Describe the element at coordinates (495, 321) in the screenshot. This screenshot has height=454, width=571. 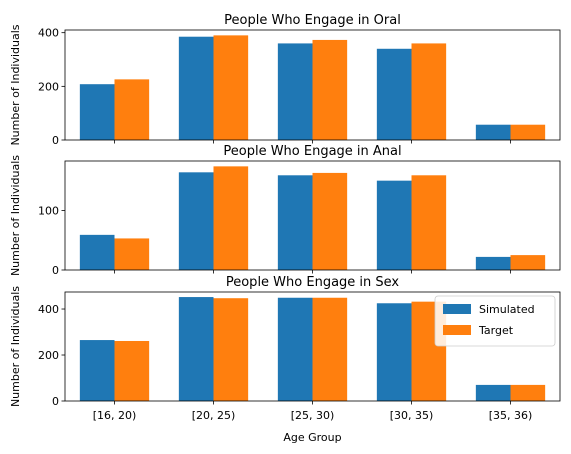
I see `legend: Simulated Target` at that location.